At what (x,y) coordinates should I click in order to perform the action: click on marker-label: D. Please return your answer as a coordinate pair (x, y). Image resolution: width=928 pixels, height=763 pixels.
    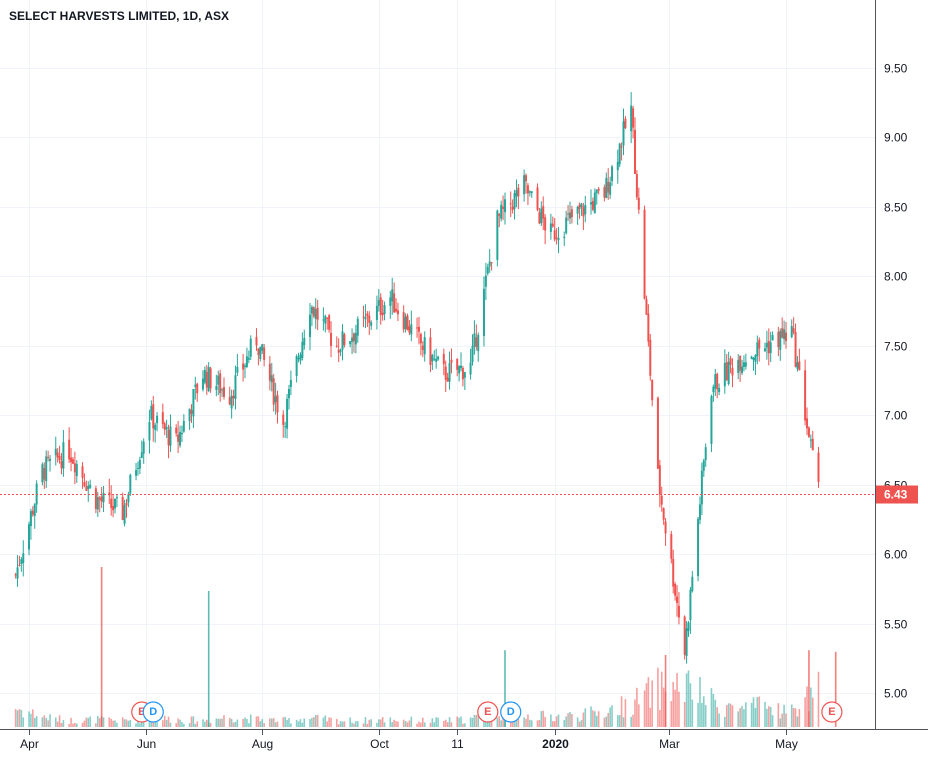
    Looking at the image, I should click on (153, 712).